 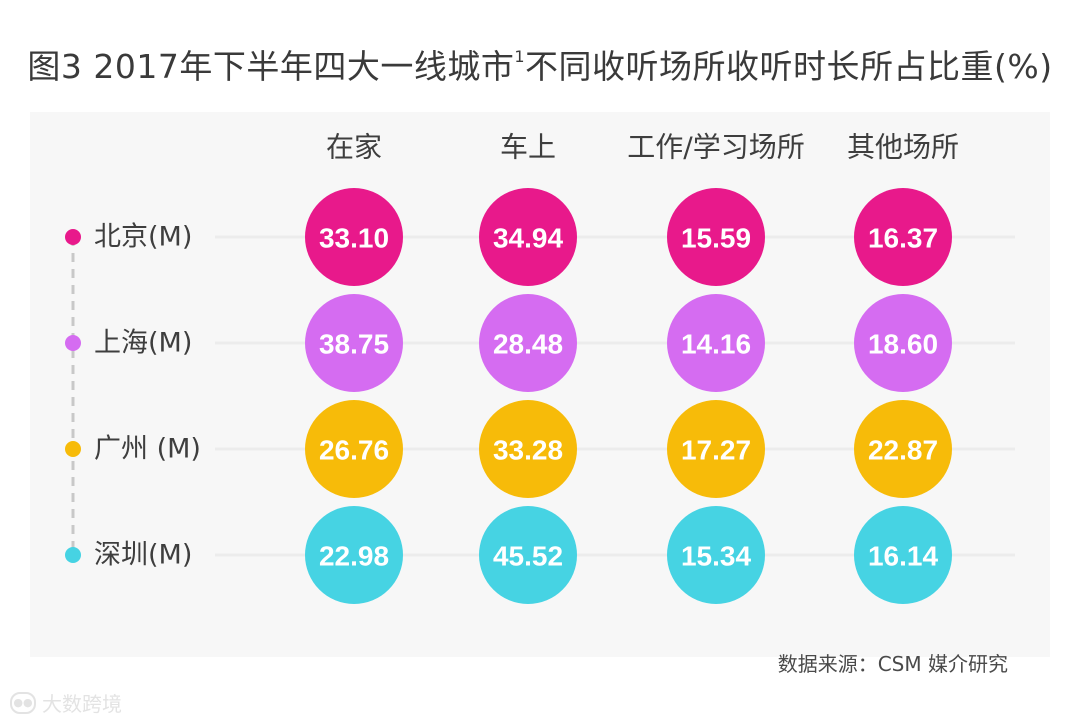 I want to click on value-label: 14.16, so click(x=716, y=344).